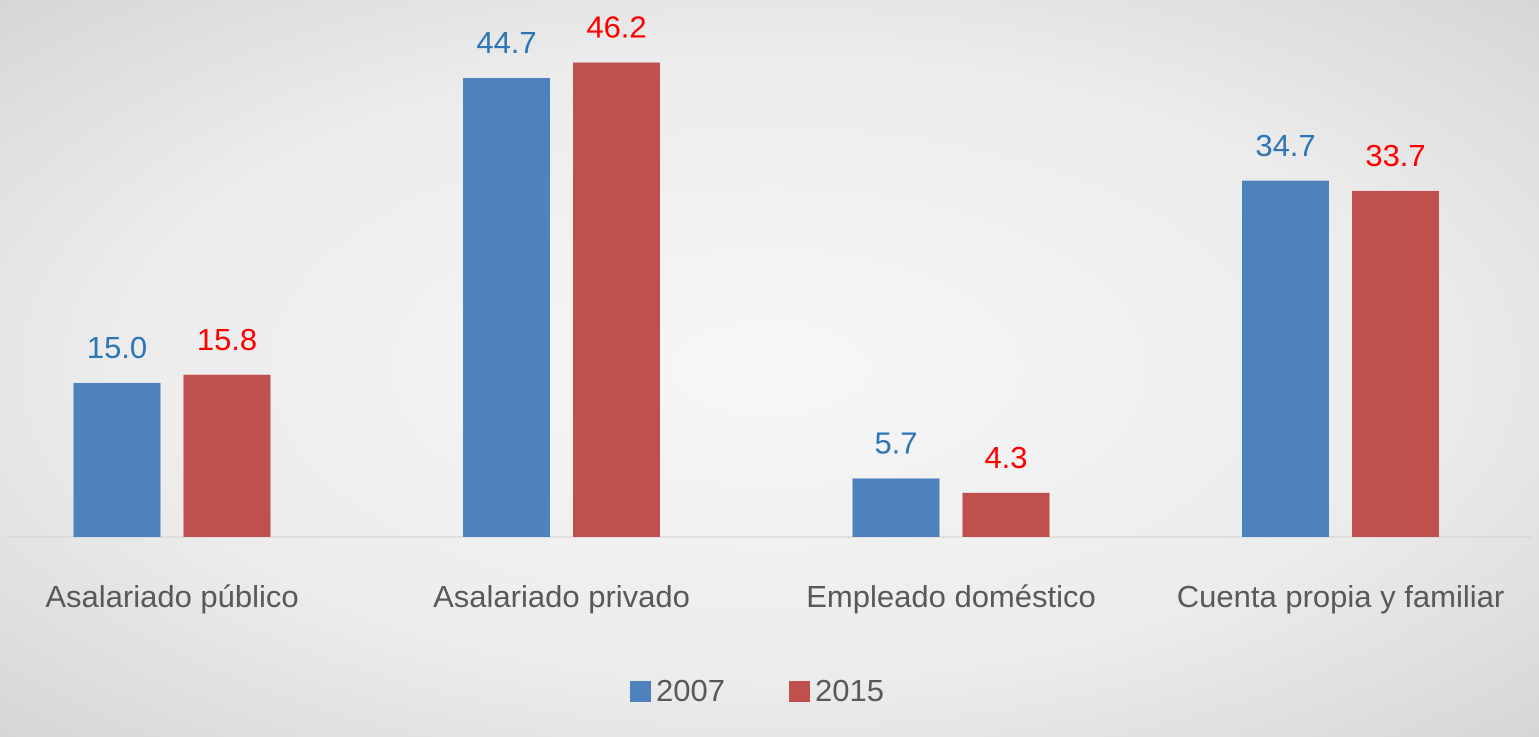 Image resolution: width=1539 pixels, height=737 pixels. Describe the element at coordinates (172, 596) in the screenshot. I see `x-tick-label: Asalariado público` at that location.